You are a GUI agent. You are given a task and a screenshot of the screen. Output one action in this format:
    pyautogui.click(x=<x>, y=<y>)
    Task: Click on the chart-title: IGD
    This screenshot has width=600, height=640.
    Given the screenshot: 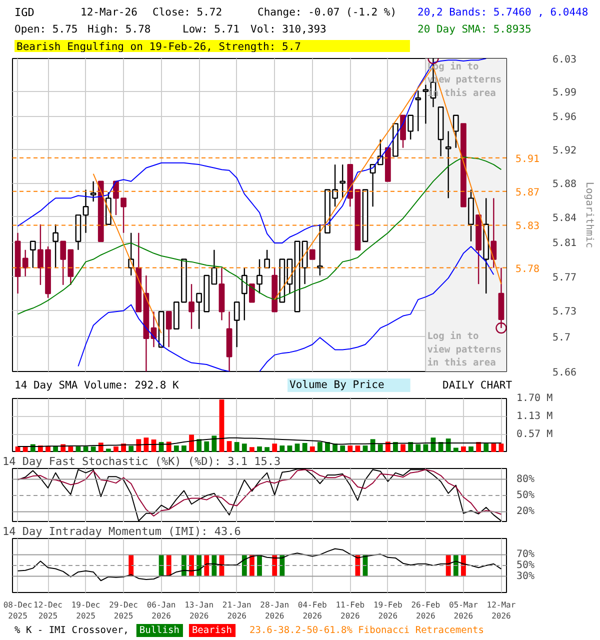 What is the action you would take?
    pyautogui.click(x=24, y=12)
    